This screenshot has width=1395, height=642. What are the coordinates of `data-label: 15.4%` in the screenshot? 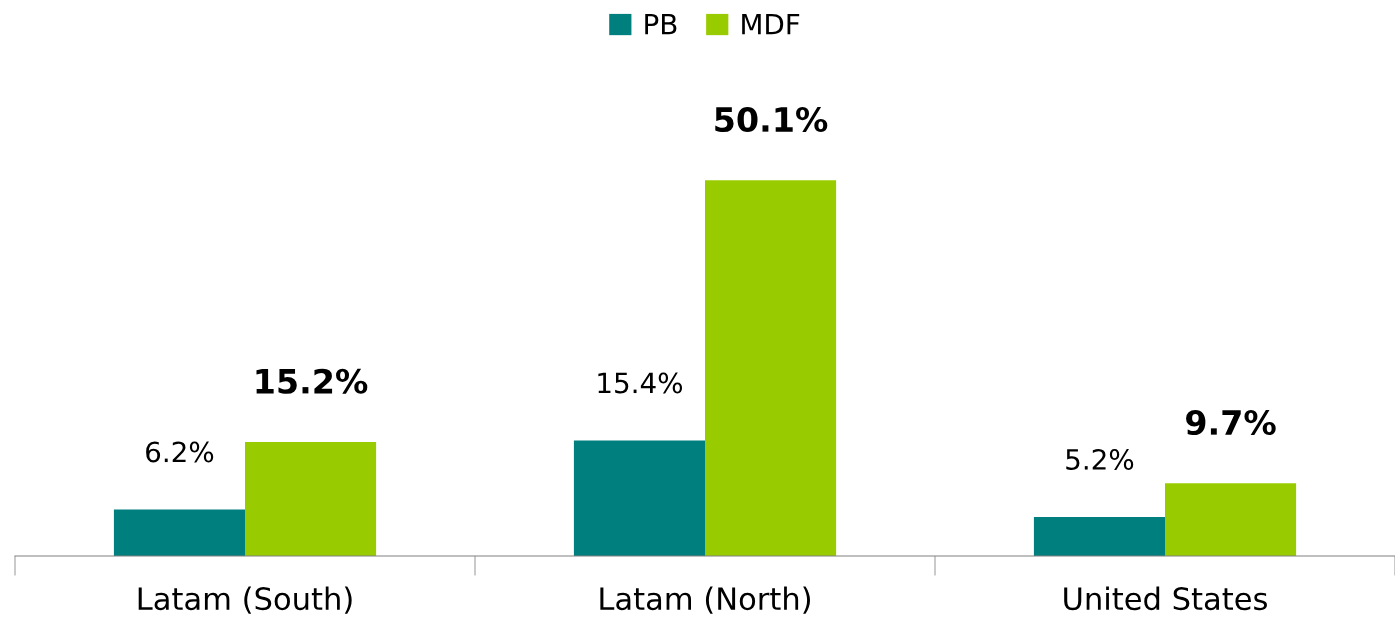 It's located at (640, 383).